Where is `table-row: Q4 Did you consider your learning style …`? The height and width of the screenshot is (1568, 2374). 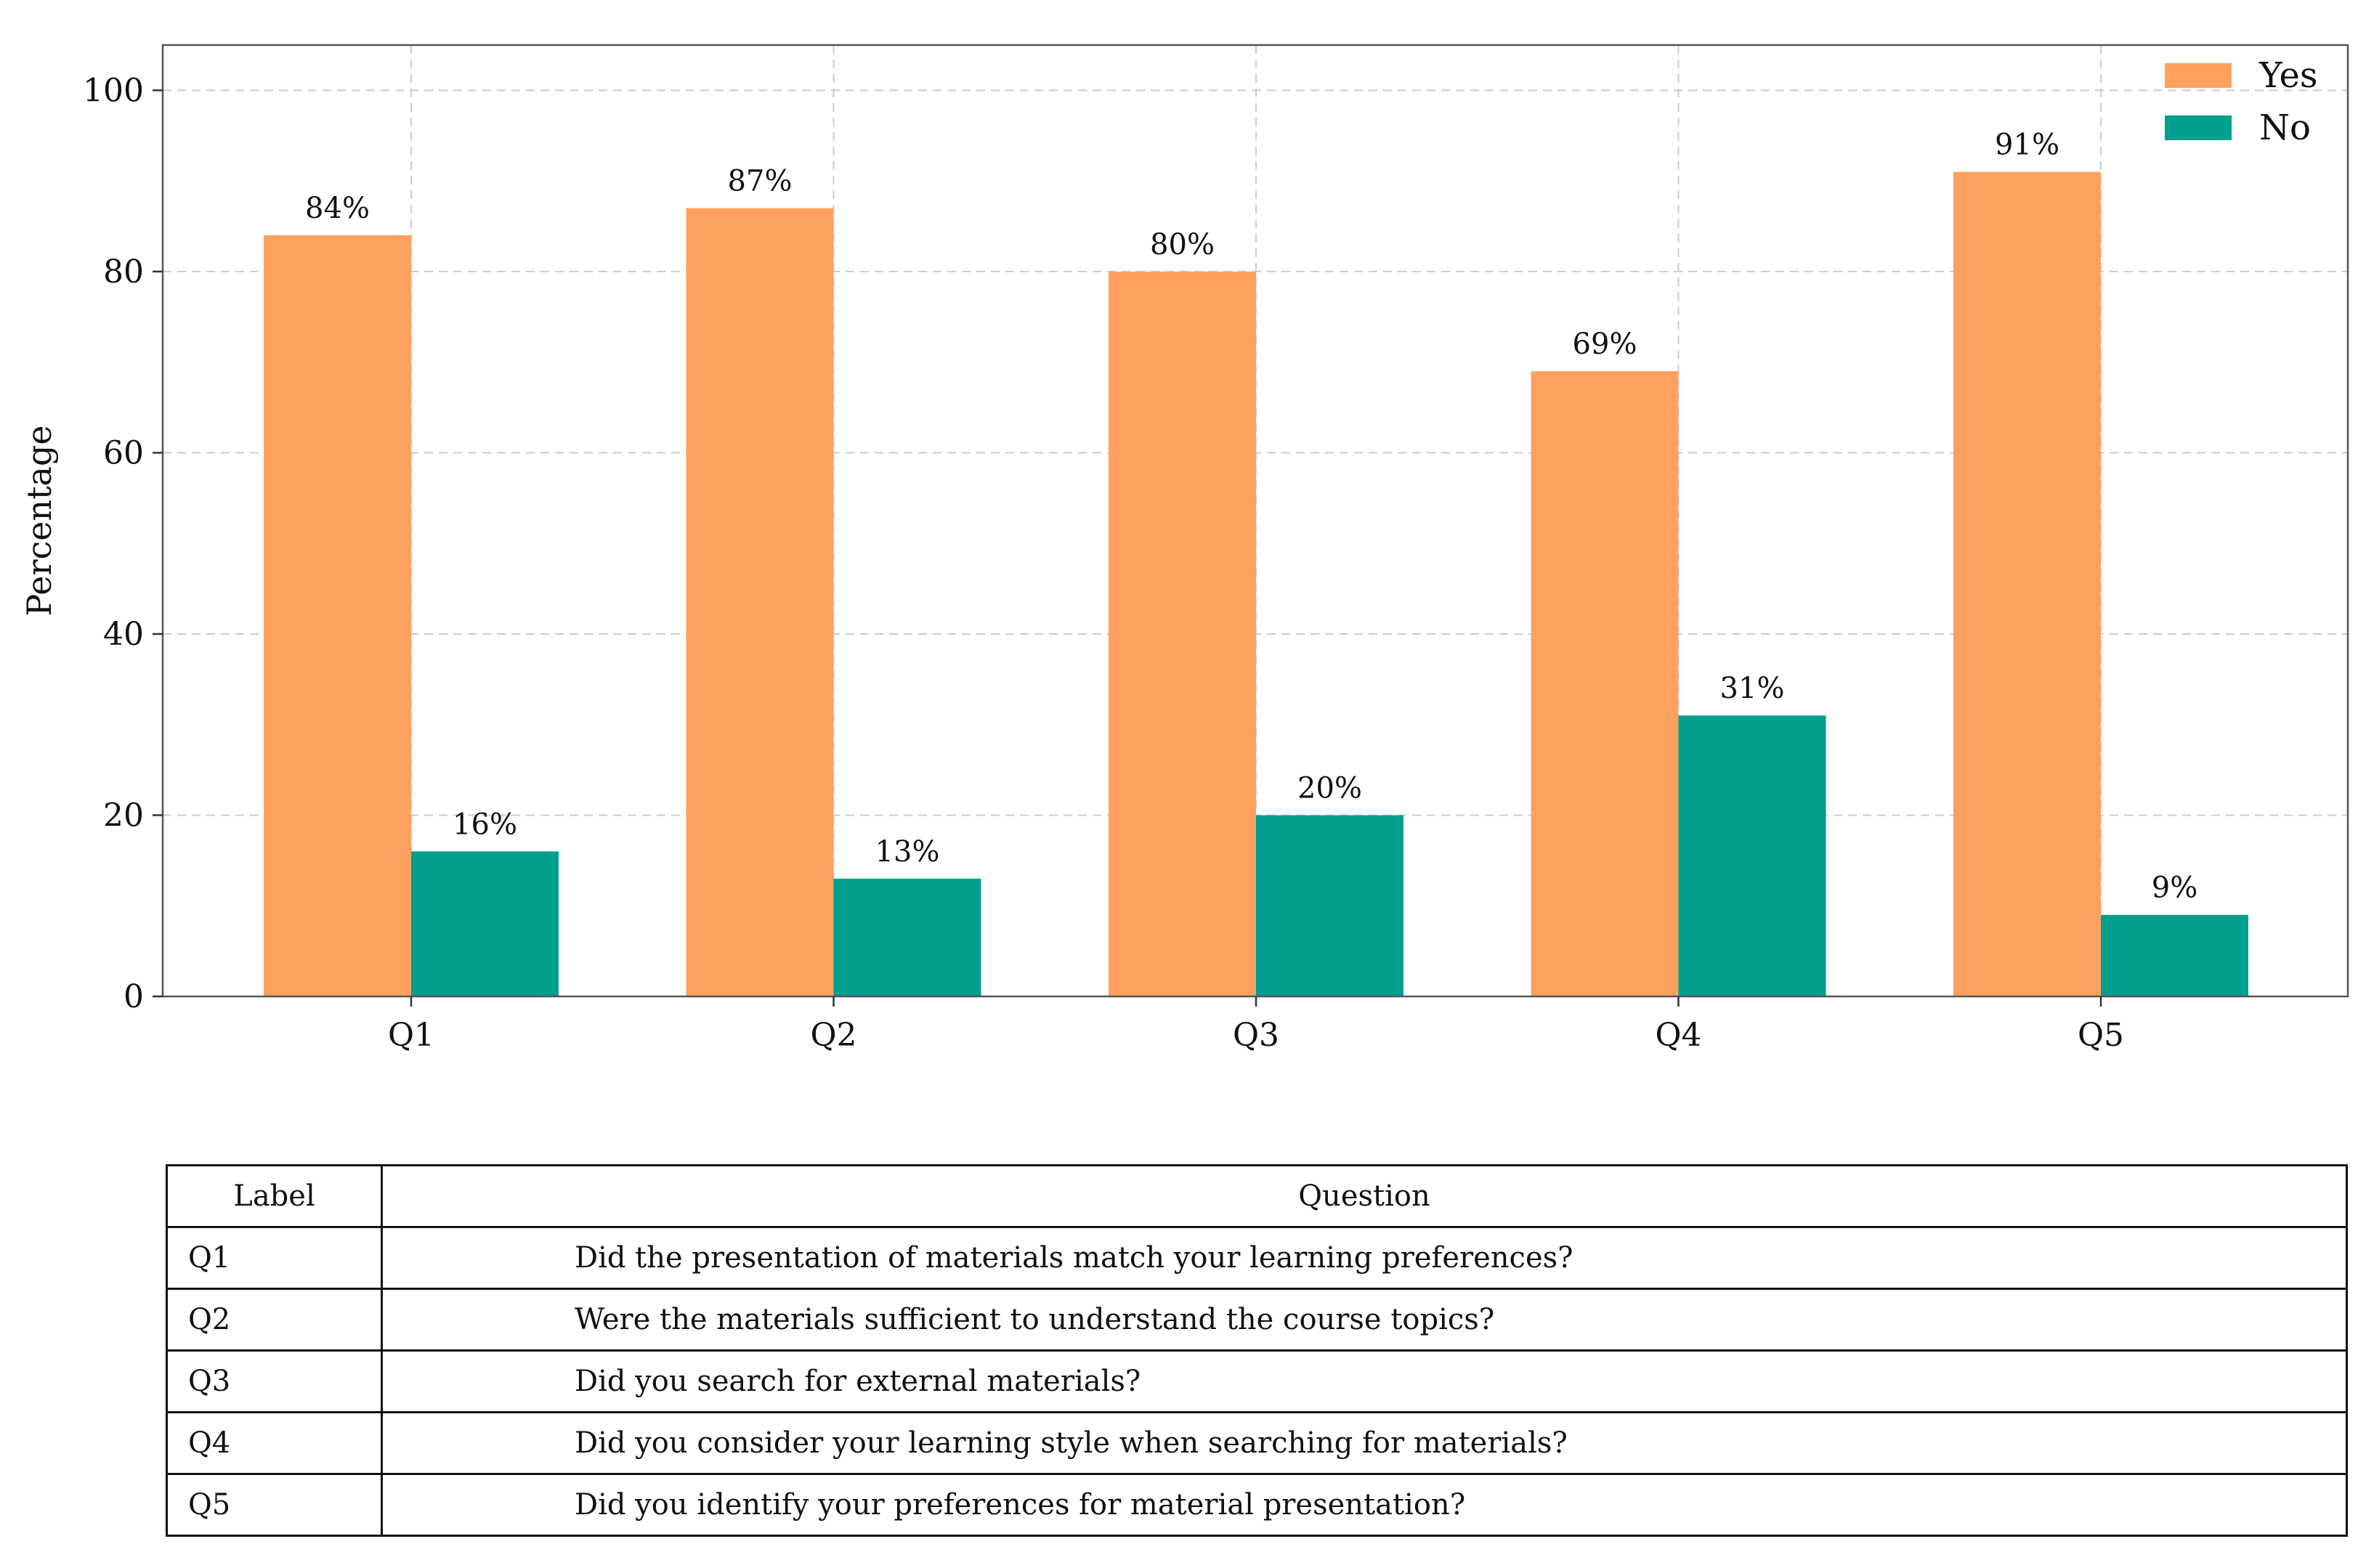
table-row: Q4 Did you consider your learning style … is located at coordinates (1257, 1443).